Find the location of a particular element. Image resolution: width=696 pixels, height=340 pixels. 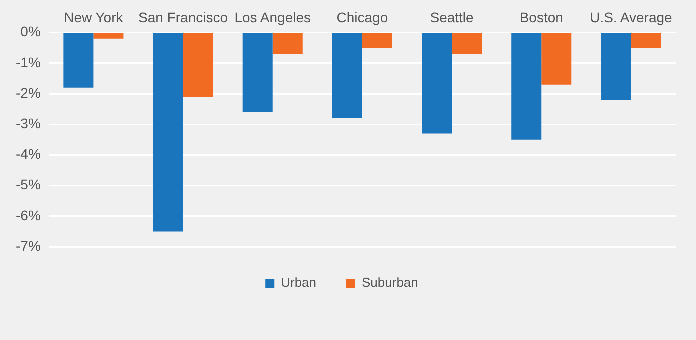

y-tick-label: -5% is located at coordinates (28, 184).